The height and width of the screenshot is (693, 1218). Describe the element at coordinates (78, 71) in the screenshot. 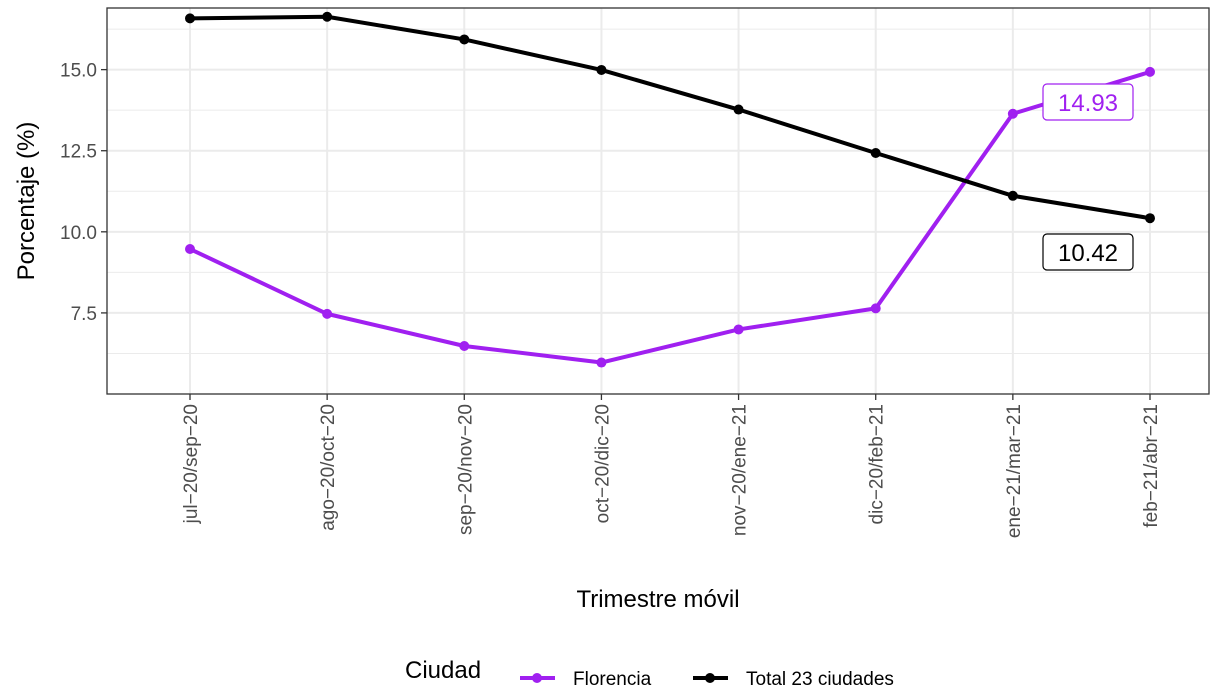

I see `y-tick-label: 15.0` at that location.